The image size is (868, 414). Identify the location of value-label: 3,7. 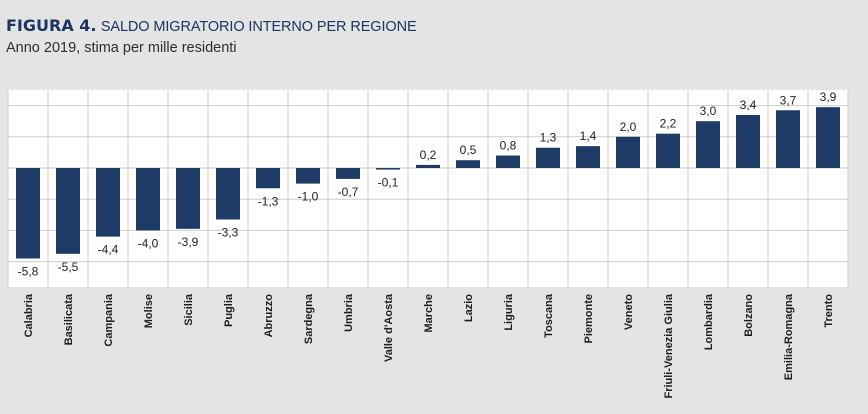
(788, 100).